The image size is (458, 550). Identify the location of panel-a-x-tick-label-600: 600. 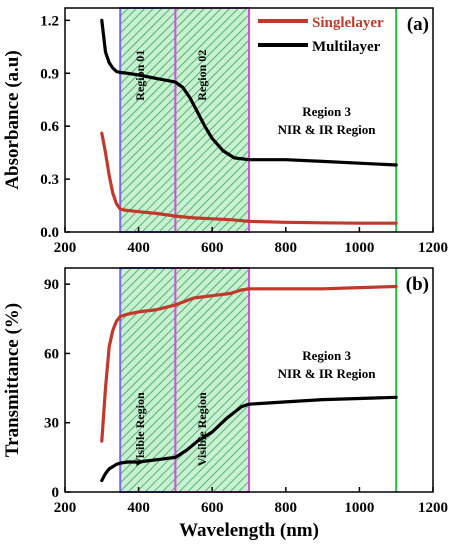
(212, 248).